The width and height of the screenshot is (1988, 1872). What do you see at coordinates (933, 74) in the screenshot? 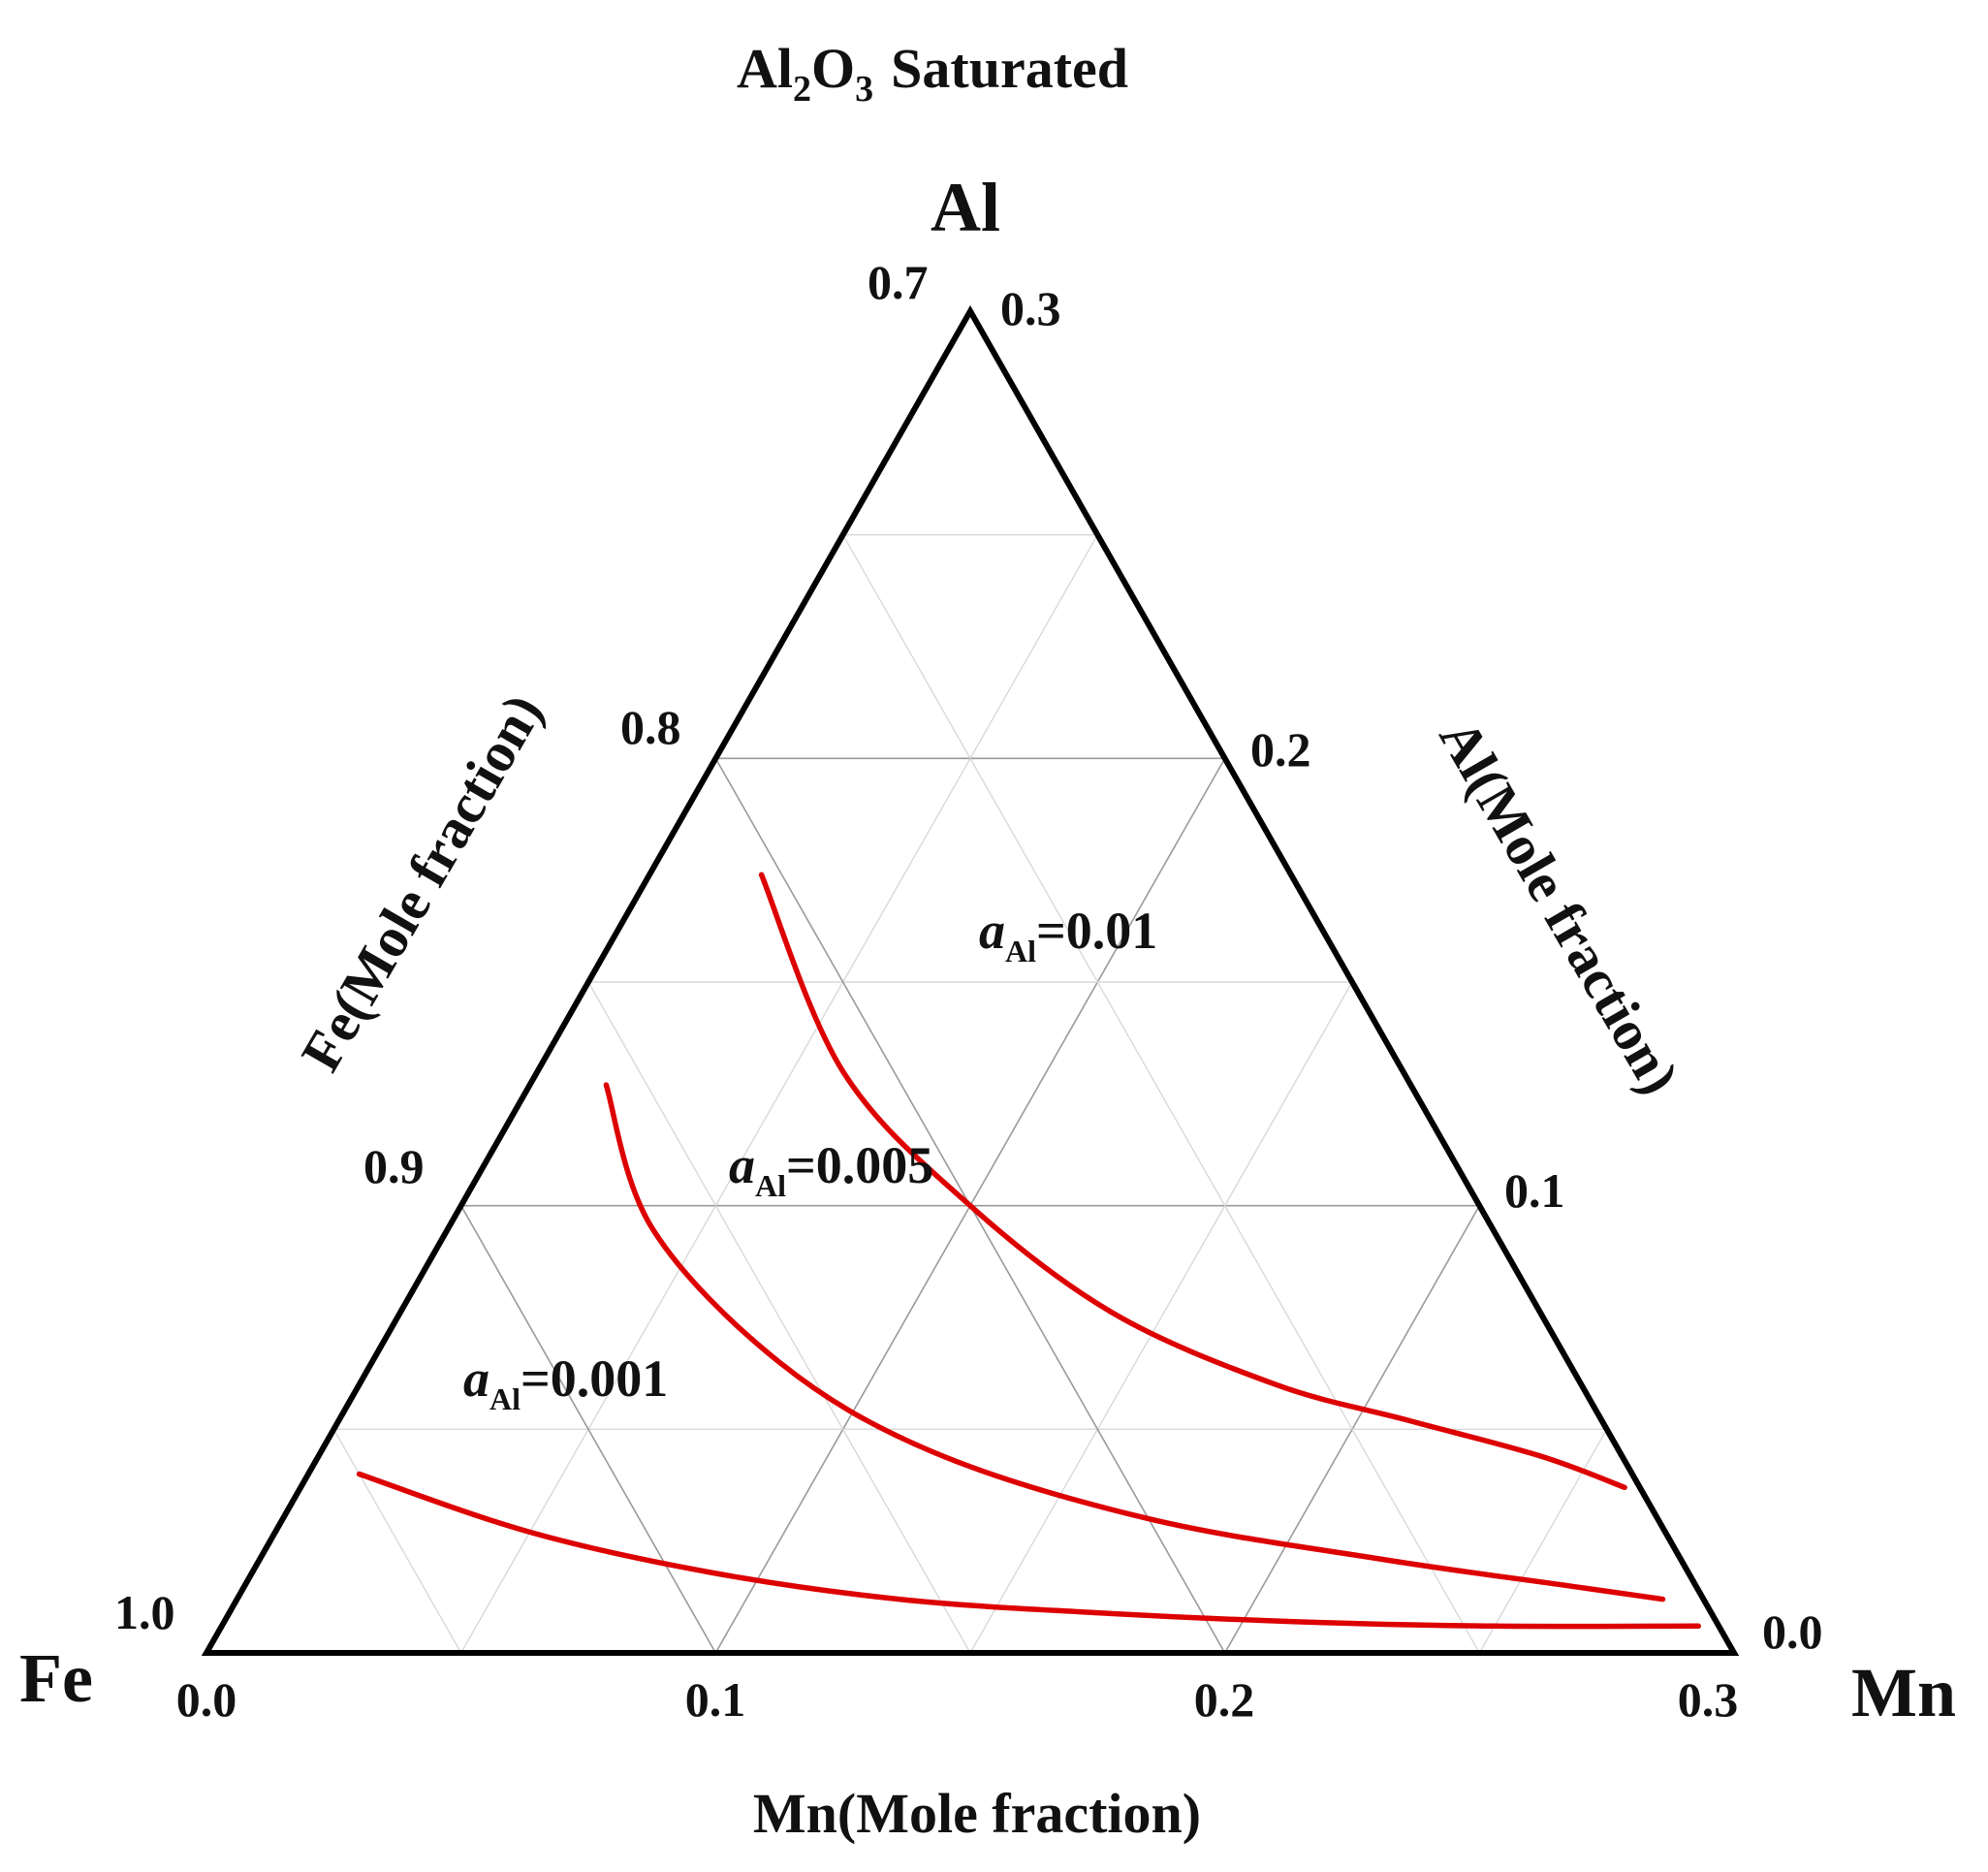
I see `chart-title: Al2O3 Saturated` at bounding box center [933, 74].